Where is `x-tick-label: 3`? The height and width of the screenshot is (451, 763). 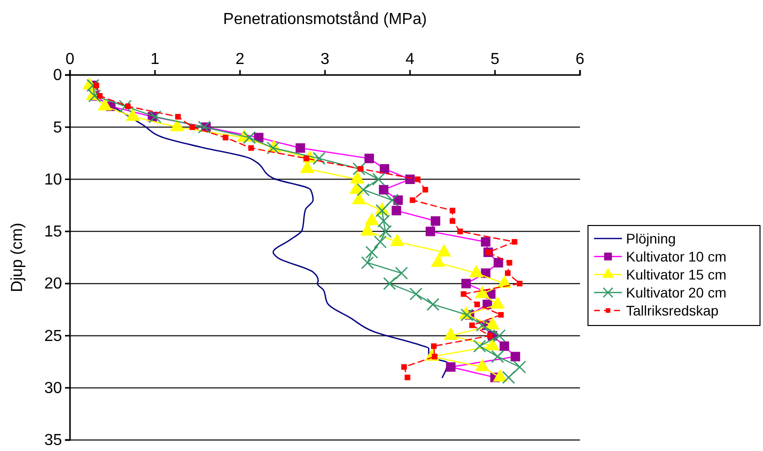 x-tick-label: 3 is located at coordinates (325, 59).